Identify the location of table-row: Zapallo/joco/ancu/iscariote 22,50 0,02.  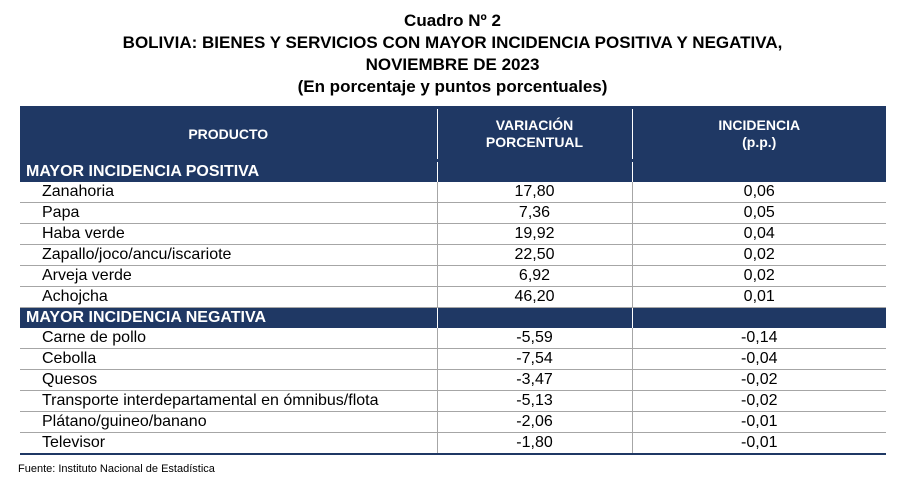
(453, 255).